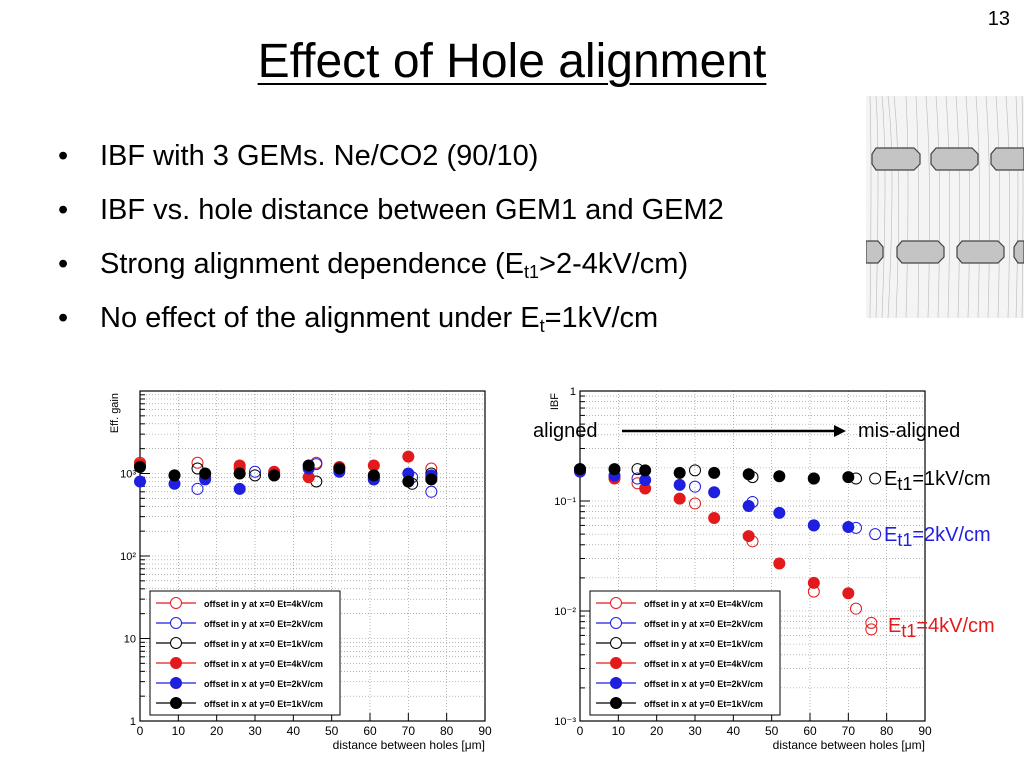  I want to click on y-tick-label: 10, so click(130, 640).